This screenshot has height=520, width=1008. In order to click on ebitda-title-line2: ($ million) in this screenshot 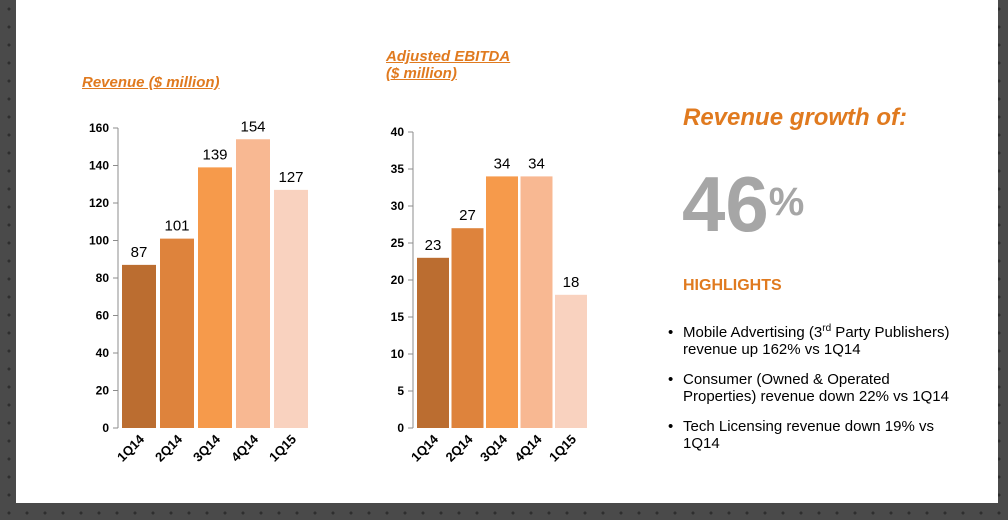, I will do `click(421, 73)`.